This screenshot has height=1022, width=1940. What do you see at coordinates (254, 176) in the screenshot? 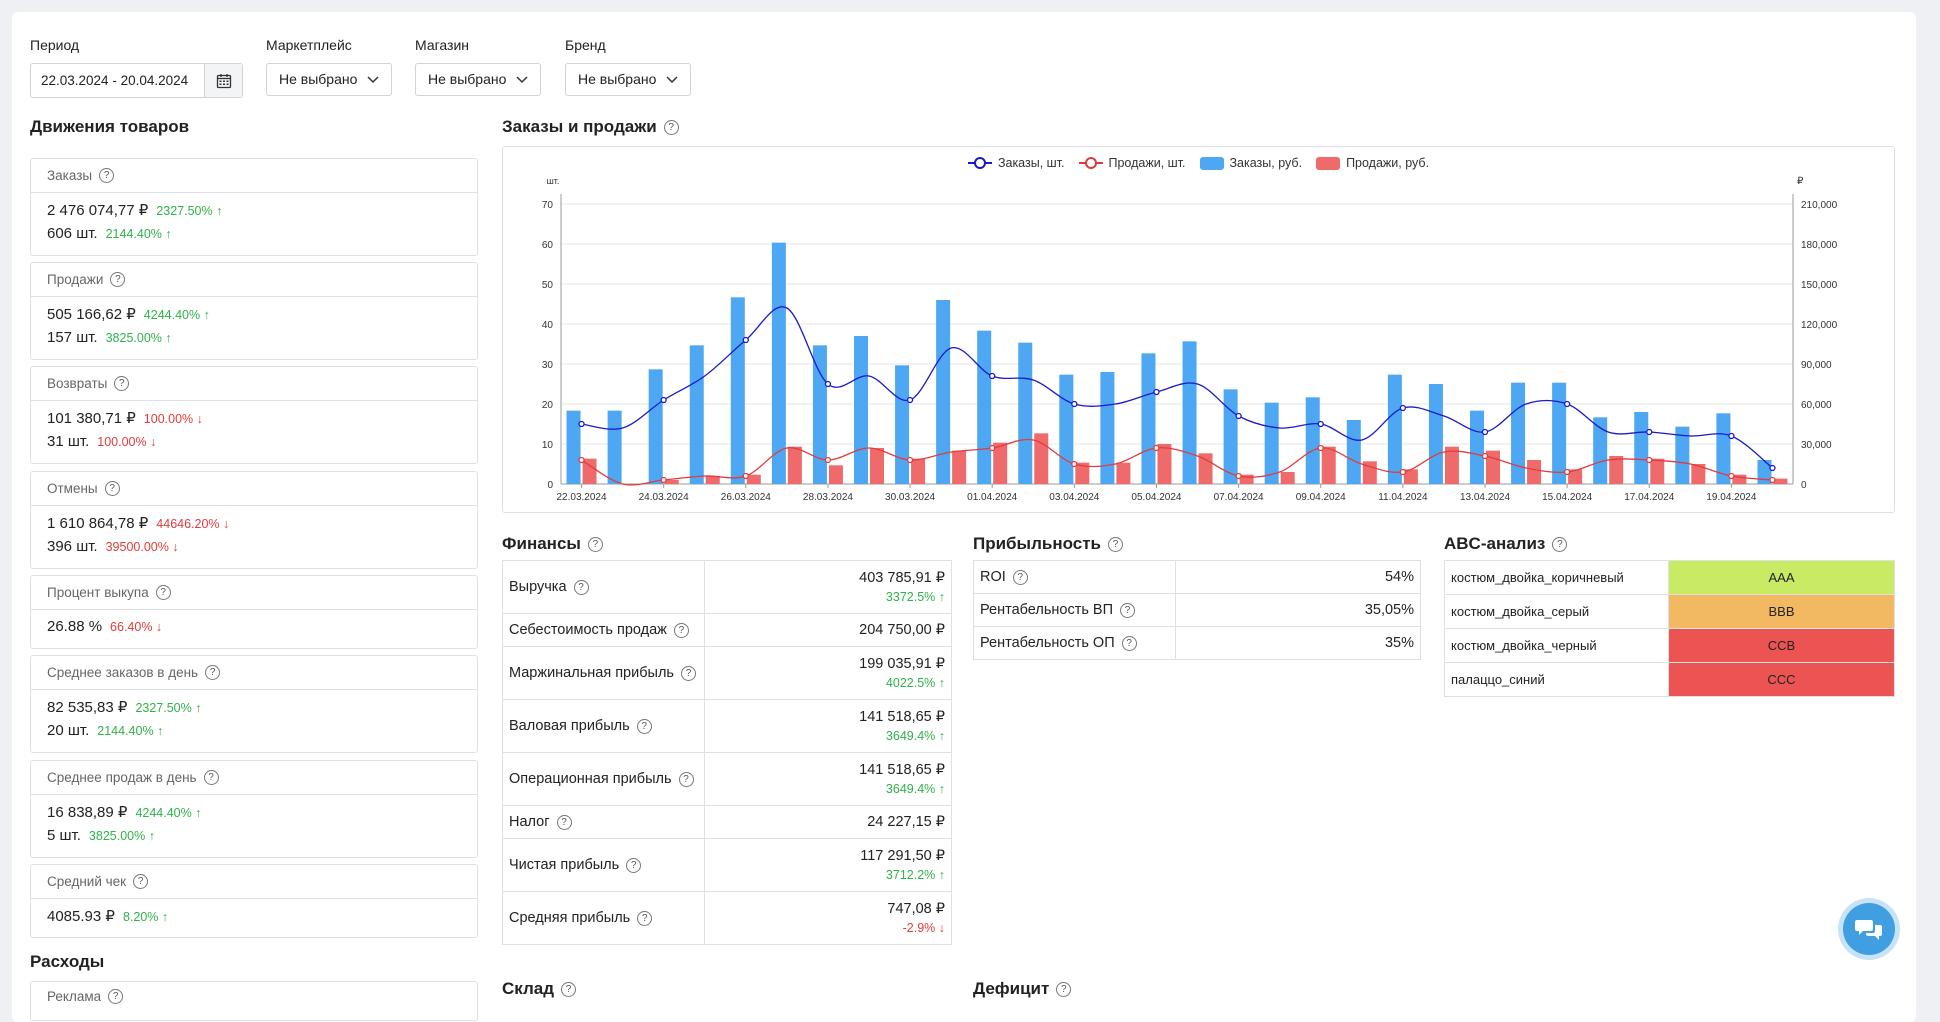
I see `metric-card-header: Заказы?` at bounding box center [254, 176].